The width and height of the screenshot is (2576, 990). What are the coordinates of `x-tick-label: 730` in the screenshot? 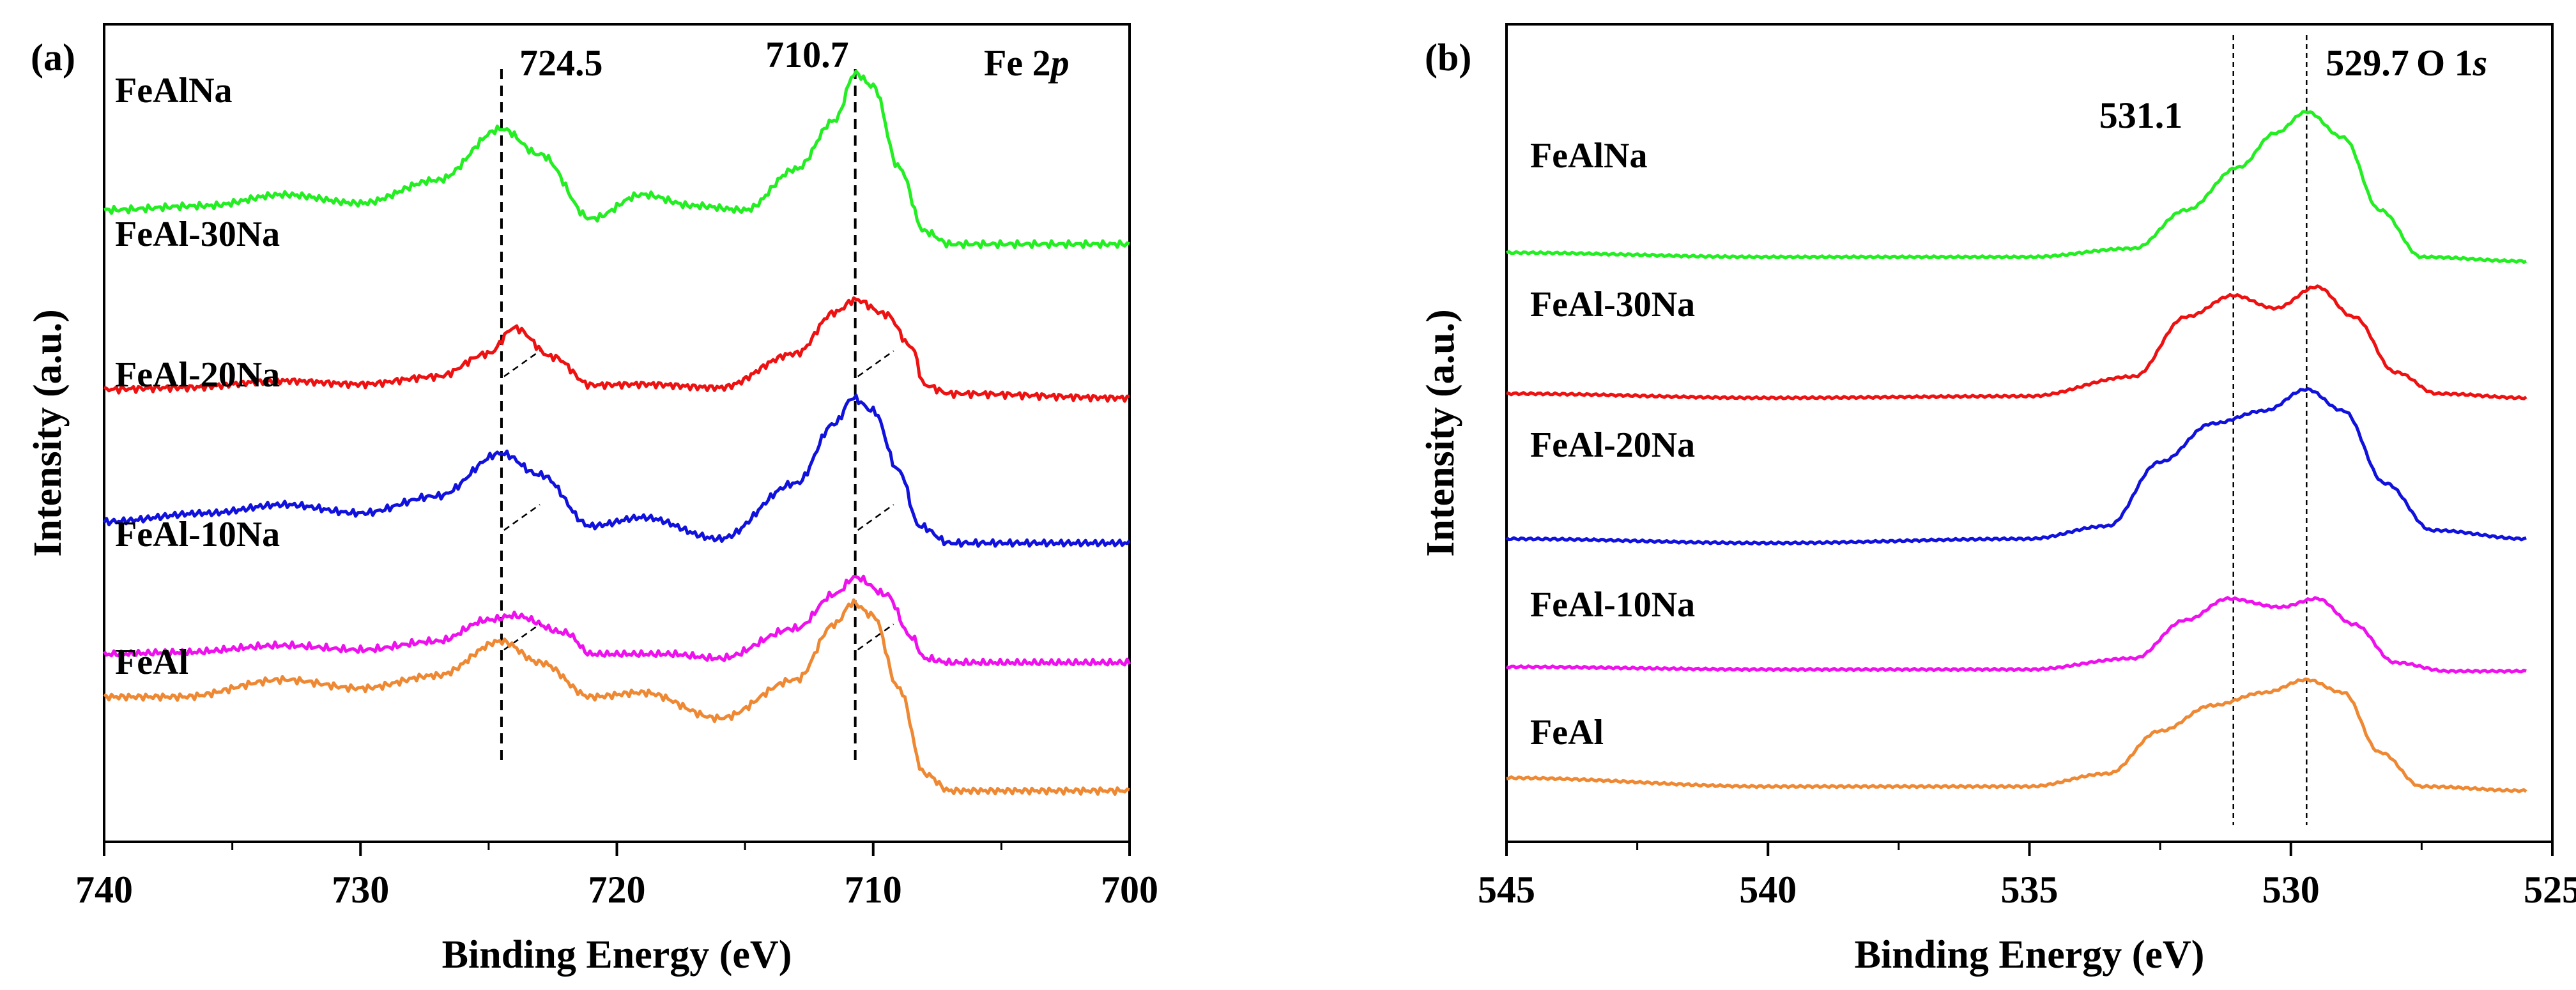 It's located at (360, 890).